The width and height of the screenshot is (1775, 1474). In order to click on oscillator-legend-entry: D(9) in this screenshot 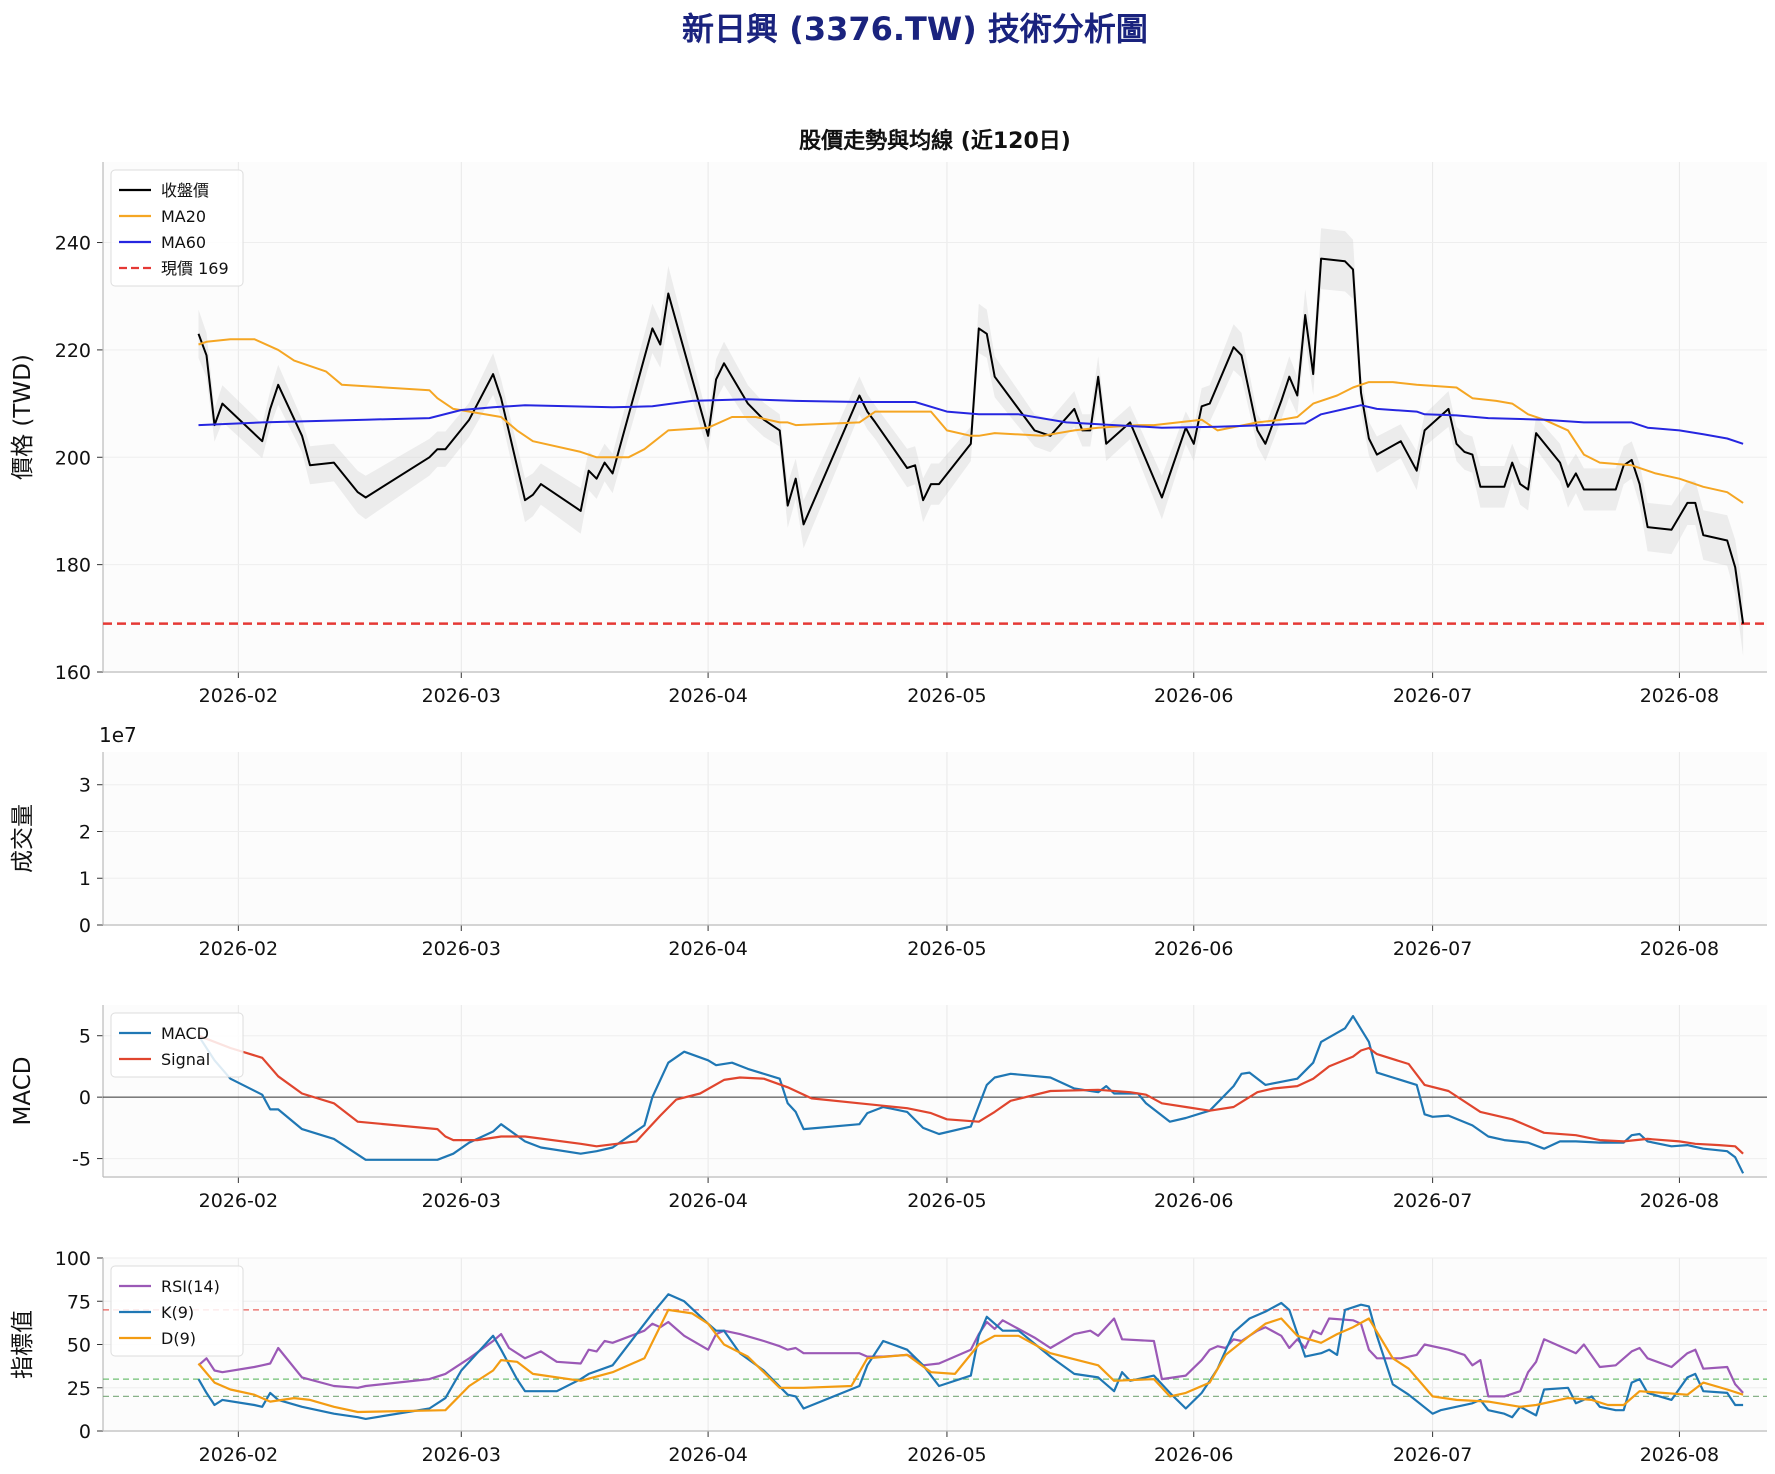, I will do `click(178, 1338)`.